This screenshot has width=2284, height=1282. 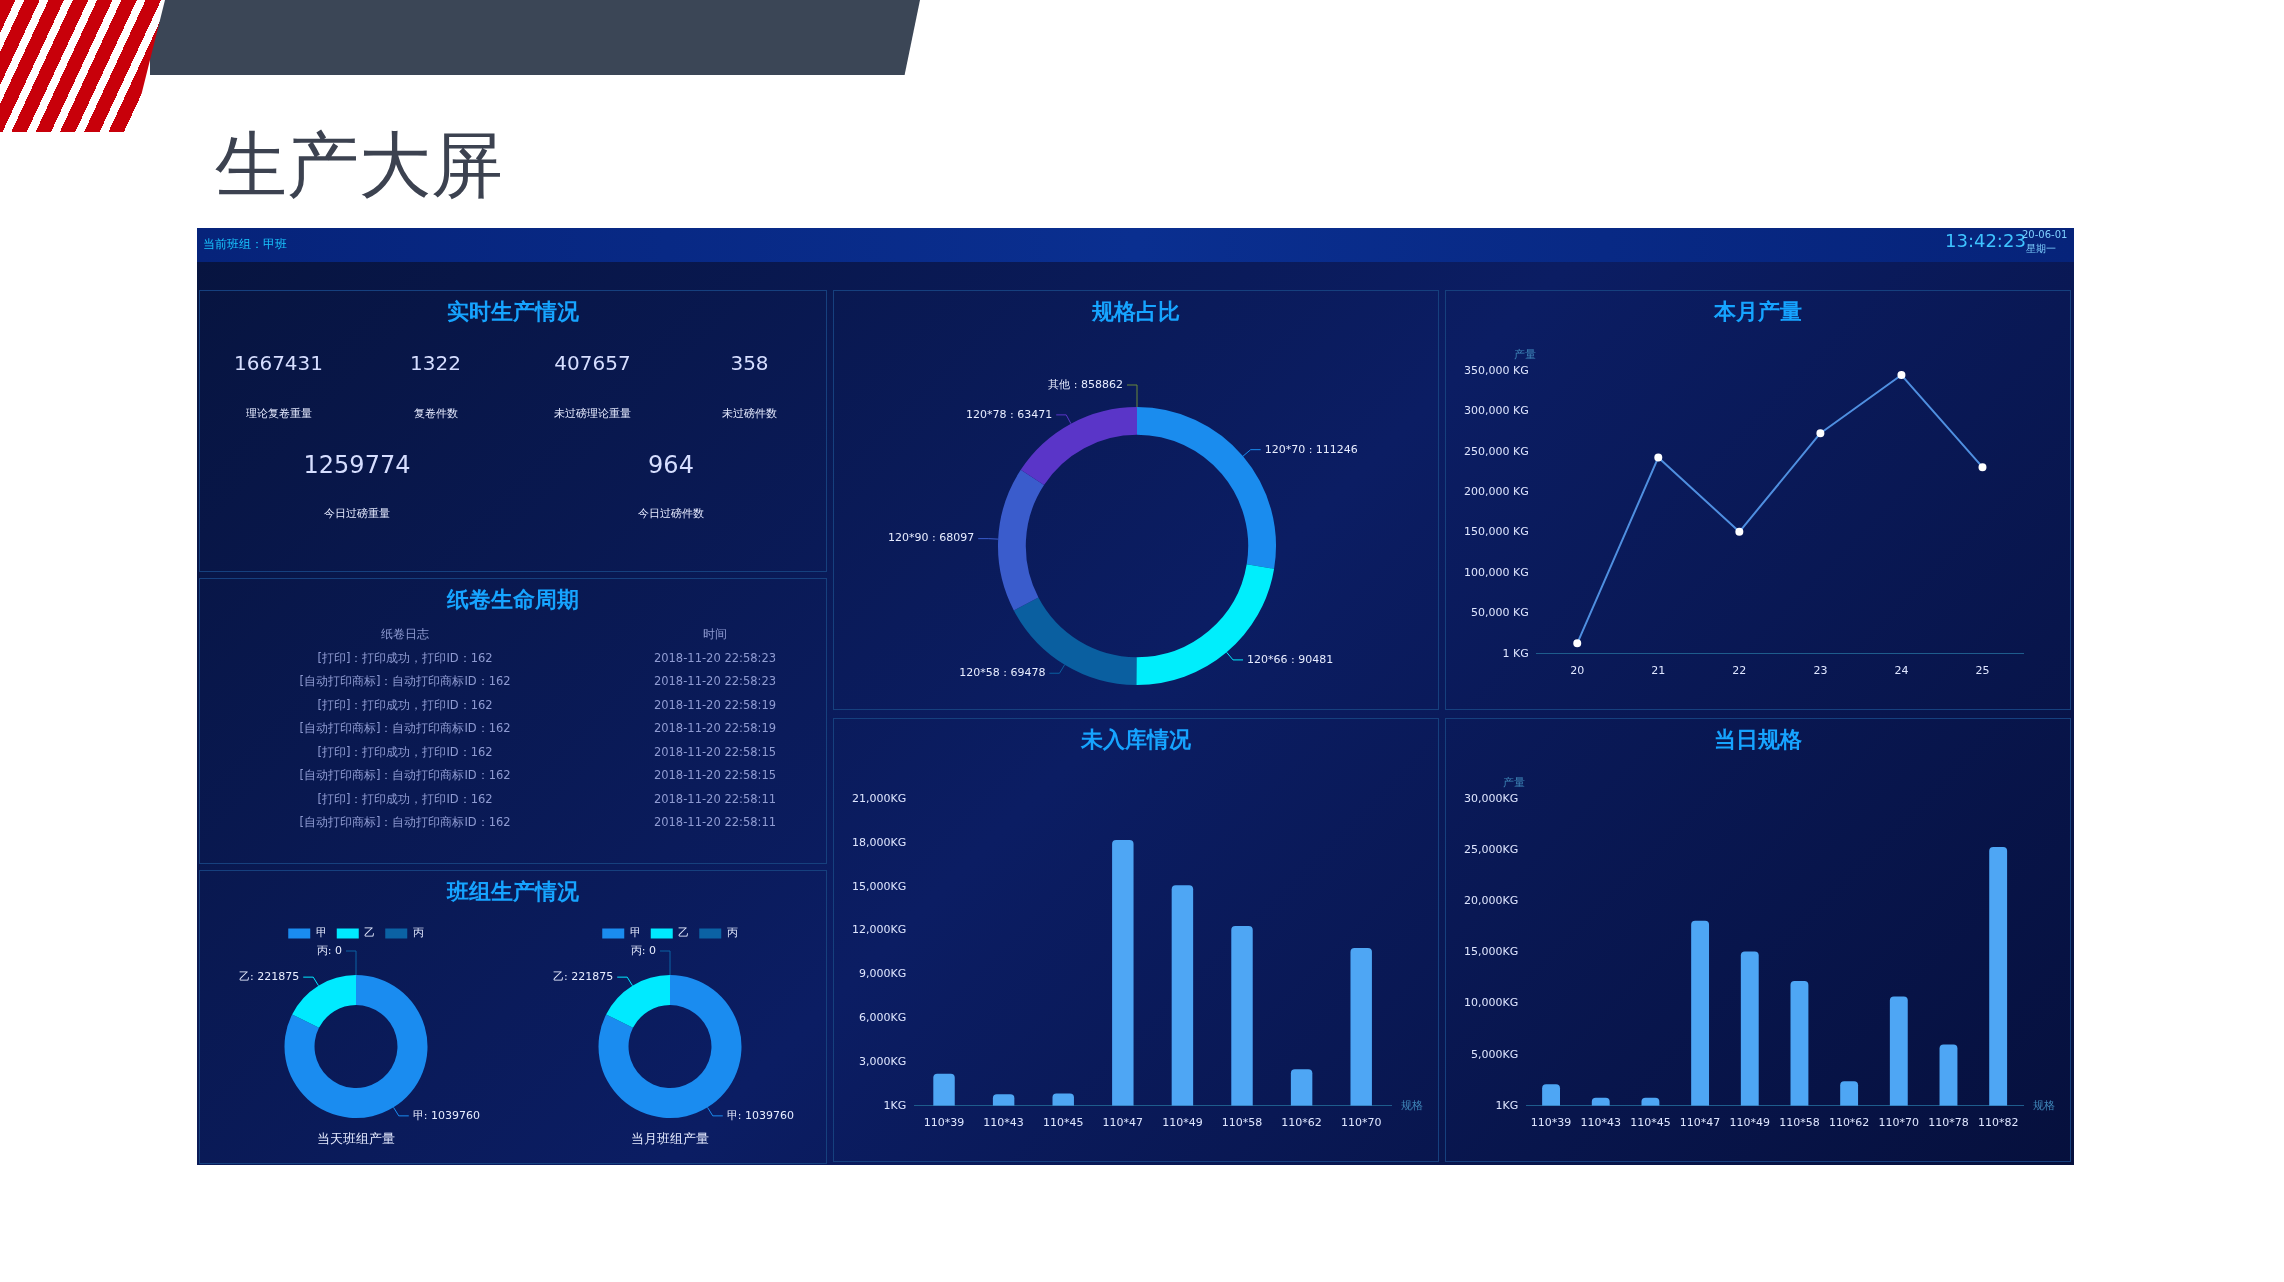 I want to click on text: 纸卷生命周期, so click(x=512, y=600).